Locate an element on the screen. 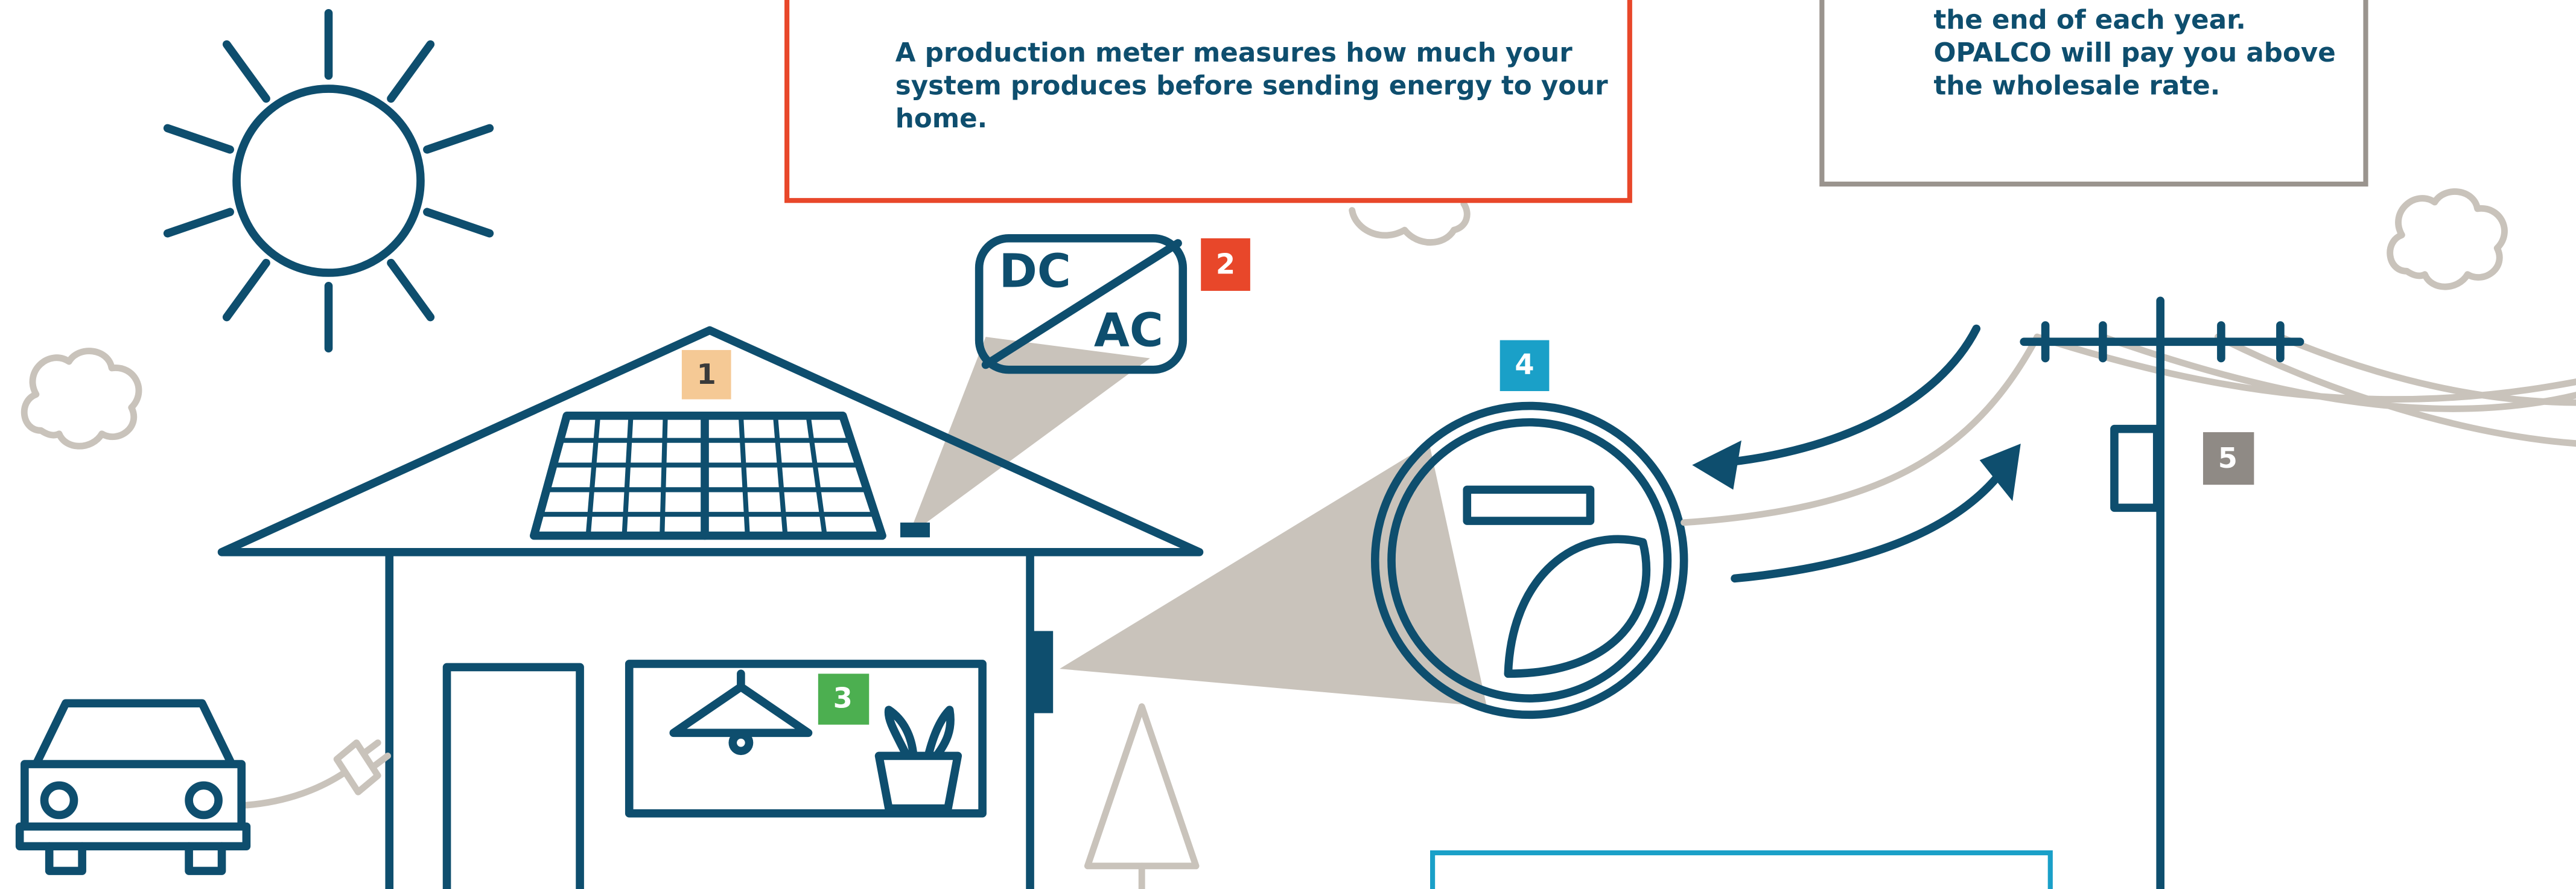  callout-number: 2 is located at coordinates (1225, 264).